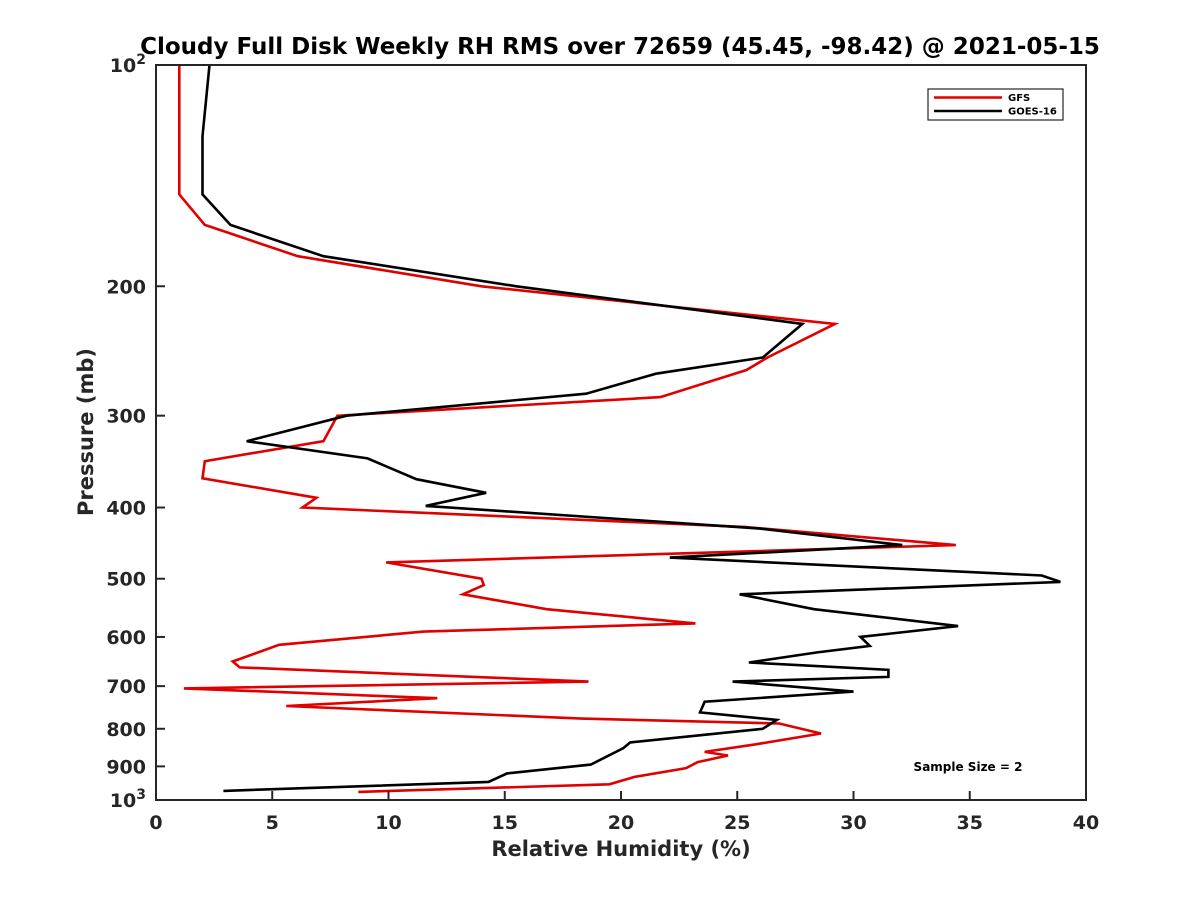 This screenshot has height=900, width=1200. What do you see at coordinates (1032, 112) in the screenshot?
I see `legend-label-goes16: GOES-16` at bounding box center [1032, 112].